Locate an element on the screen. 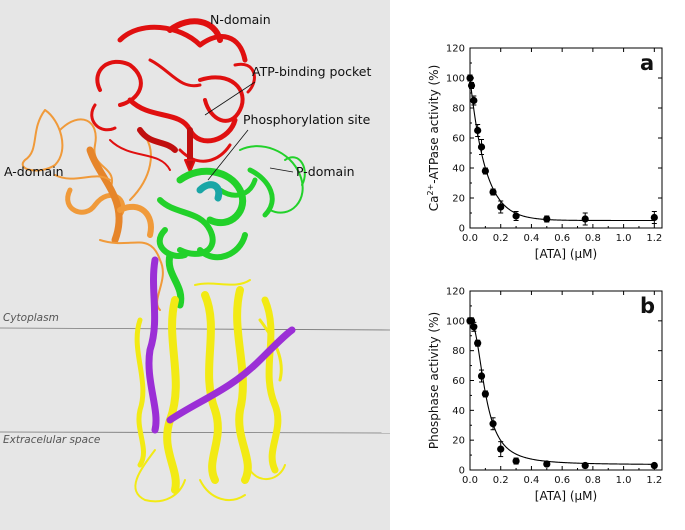 Image resolution: width=685 pixels, height=530 pixels. phosphorylation-site-structure is located at coordinates (209, 191).